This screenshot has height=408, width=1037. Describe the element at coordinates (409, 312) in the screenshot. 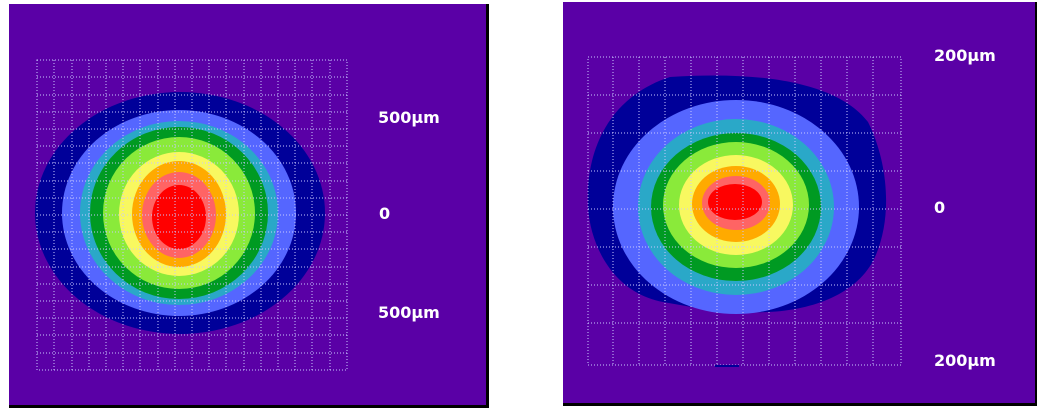

I see `scale-label-bottom-left: 500µm` at that location.